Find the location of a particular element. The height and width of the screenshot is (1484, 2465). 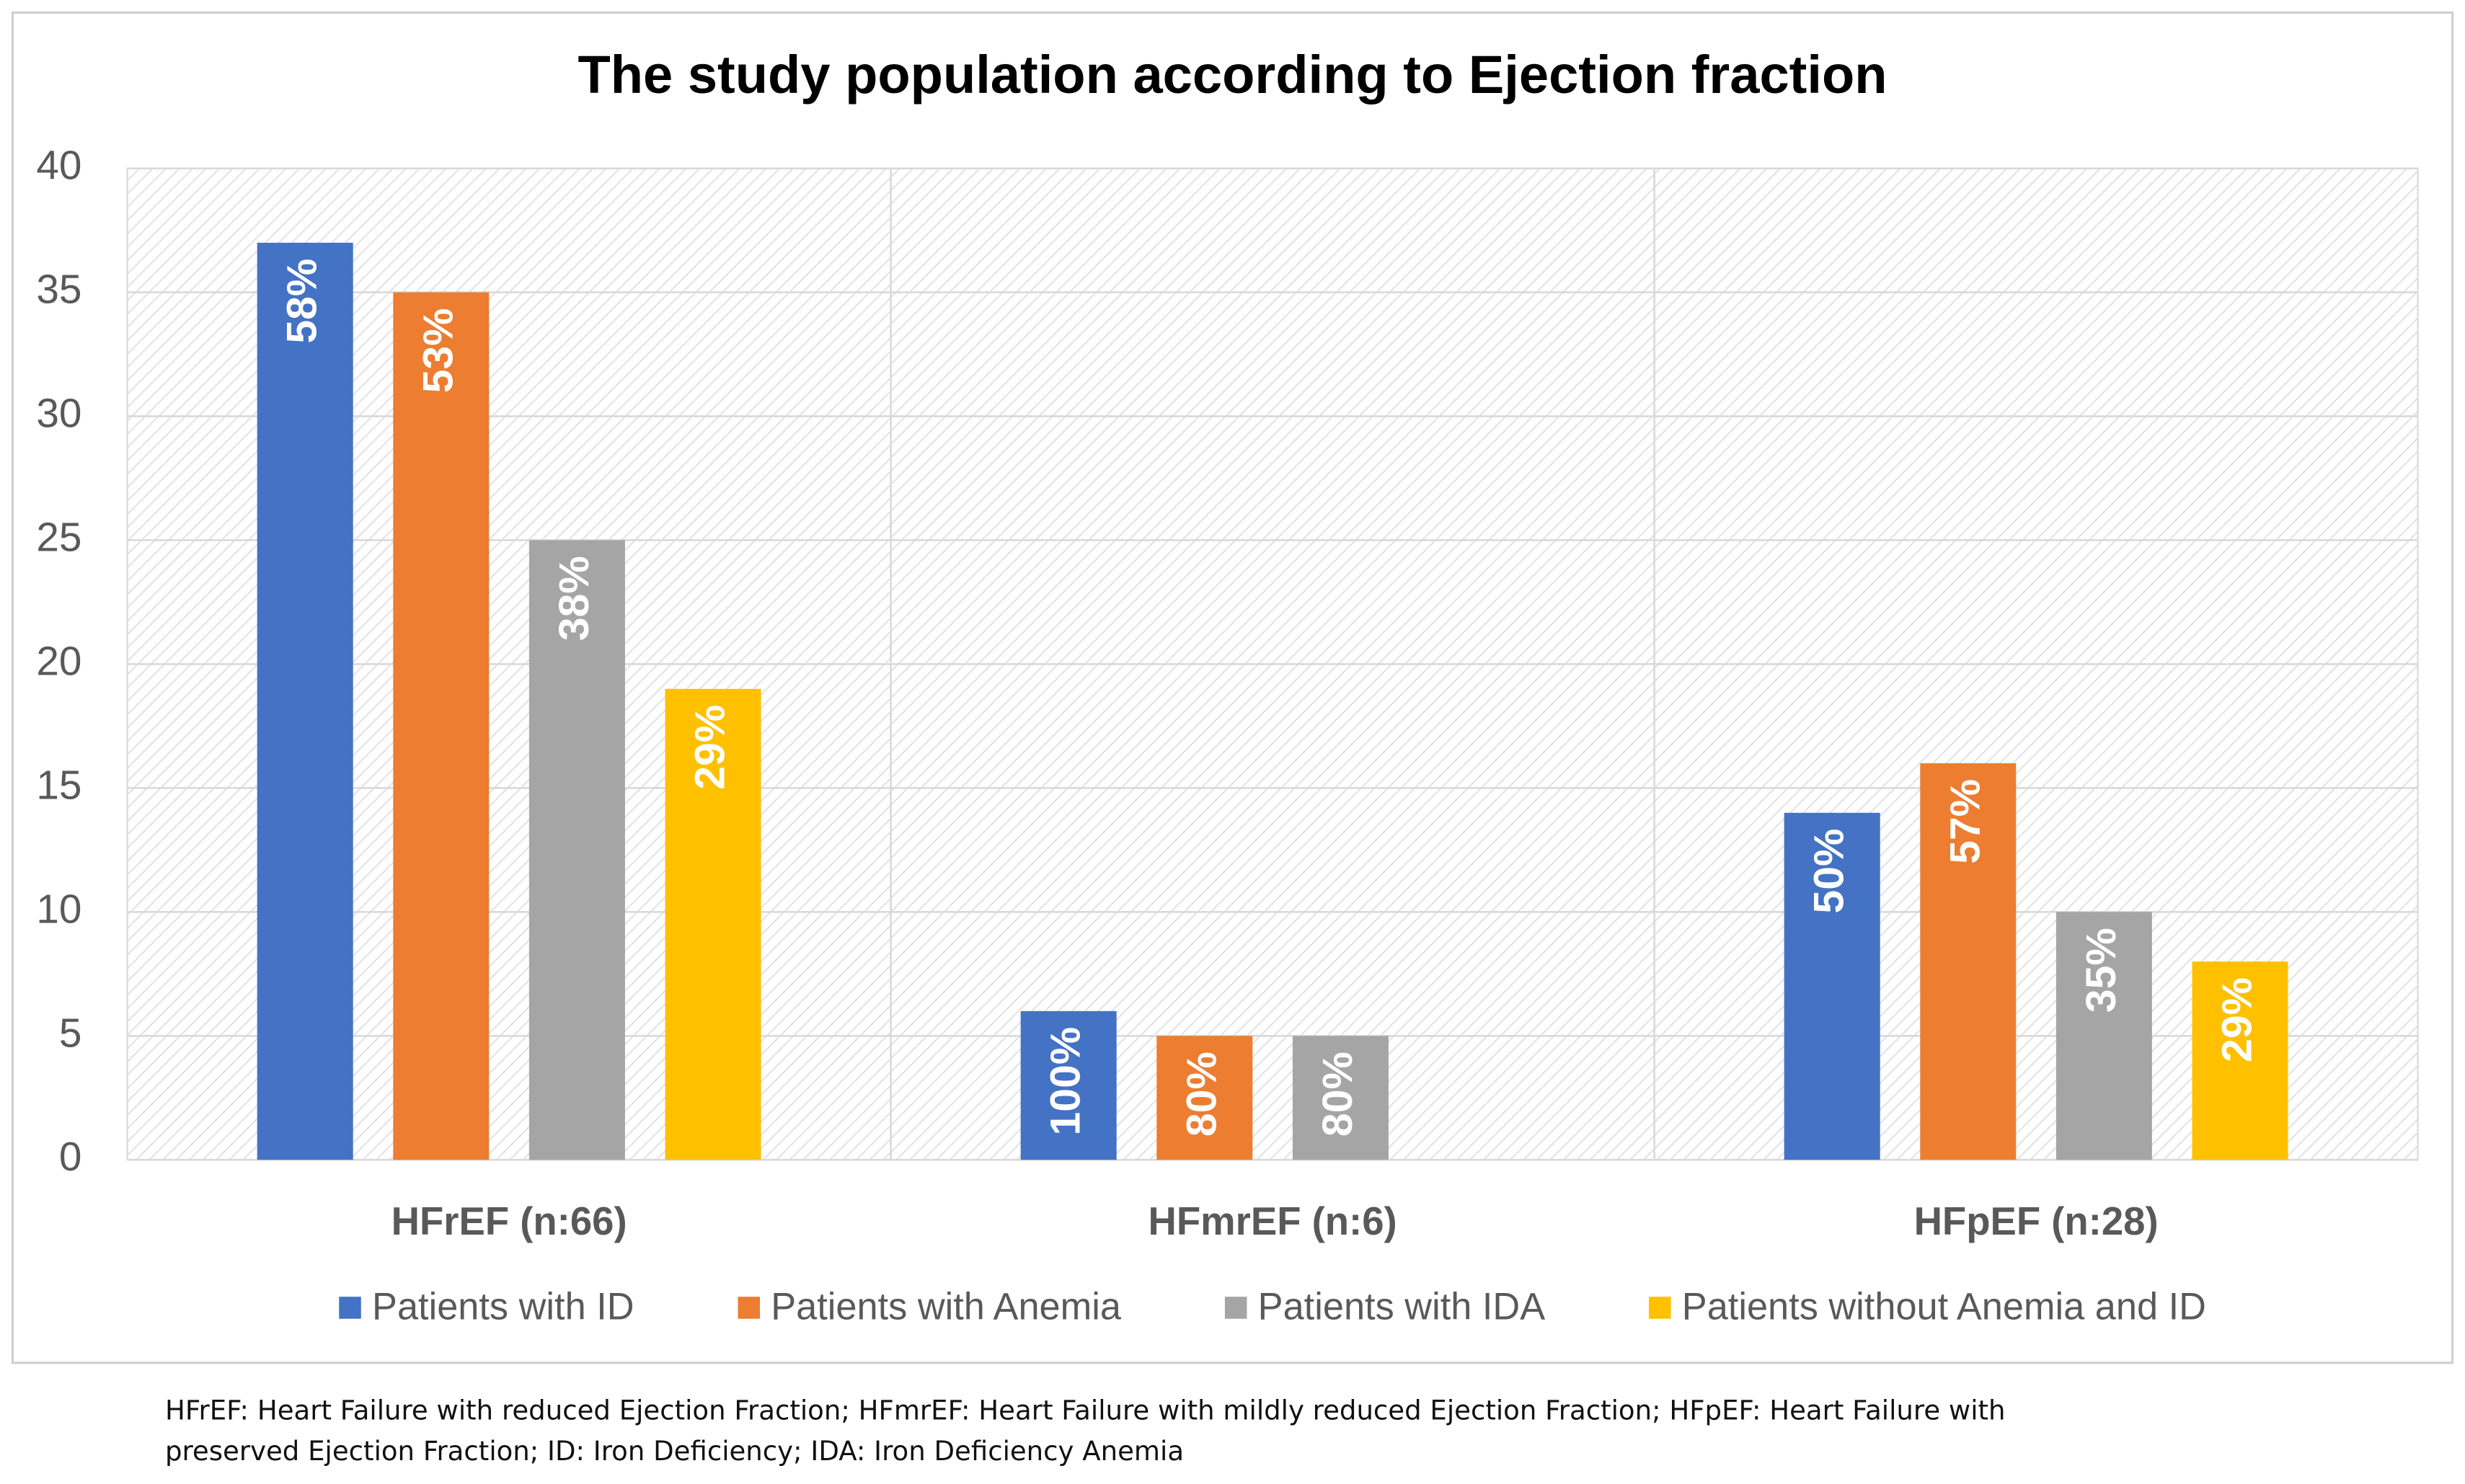

y-tick-label: 40 is located at coordinates (58, 166).